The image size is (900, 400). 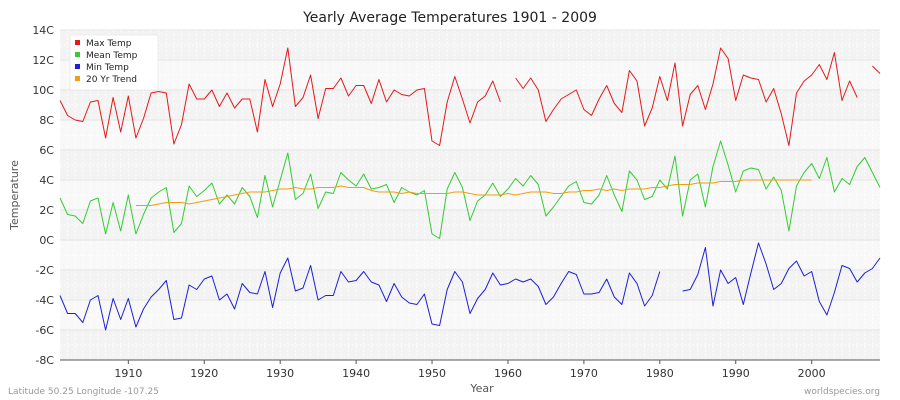 I want to click on y-tick-label: 6C, so click(x=46, y=150).